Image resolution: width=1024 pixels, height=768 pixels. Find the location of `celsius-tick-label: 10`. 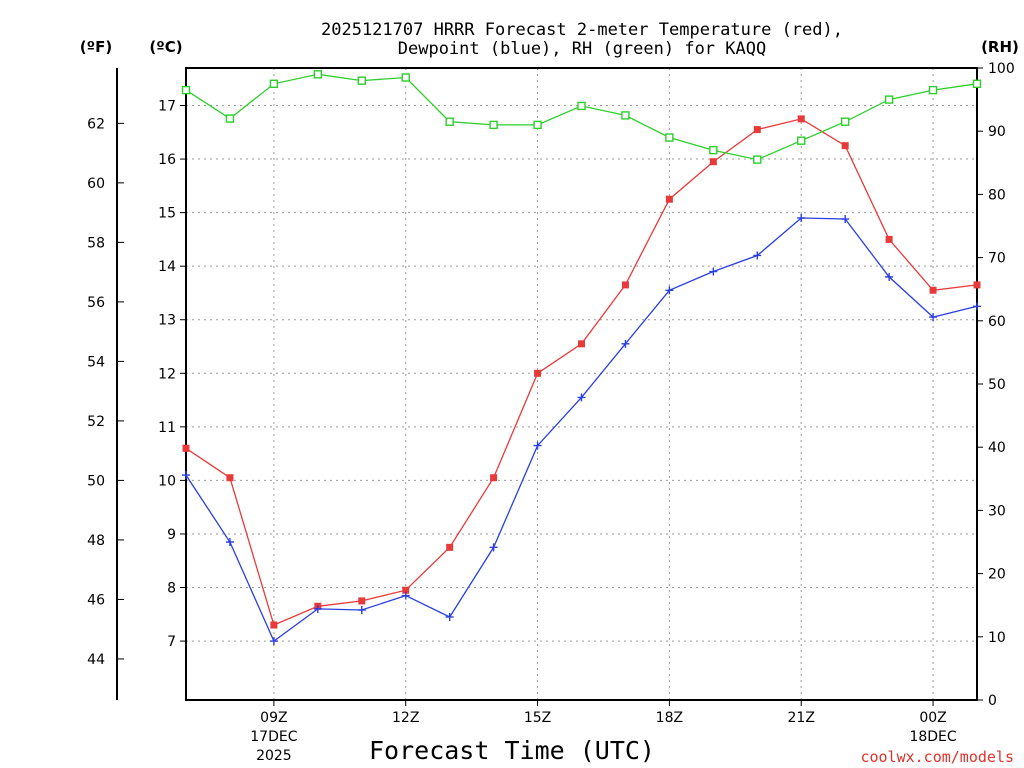

celsius-tick-label: 10 is located at coordinates (167, 481).